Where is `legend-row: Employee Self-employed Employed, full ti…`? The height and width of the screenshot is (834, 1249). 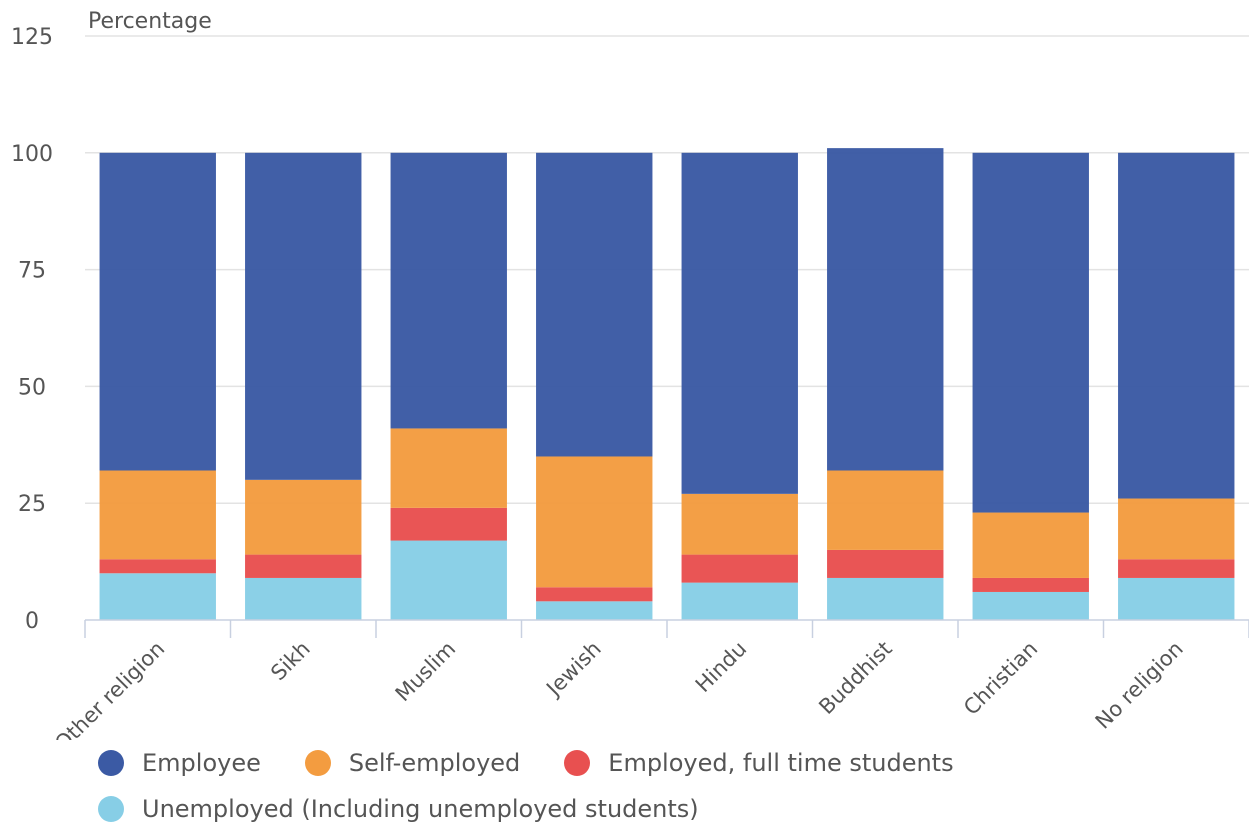
legend-row: Employee Self-employed Employed, full ti… is located at coordinates (648, 763).